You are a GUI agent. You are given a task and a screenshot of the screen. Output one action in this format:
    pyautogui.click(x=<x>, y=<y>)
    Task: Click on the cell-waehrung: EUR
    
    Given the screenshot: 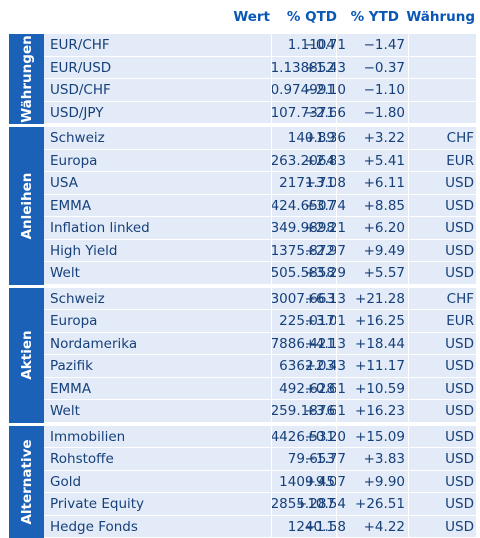 What is the action you would take?
    pyautogui.click(x=449, y=321)
    